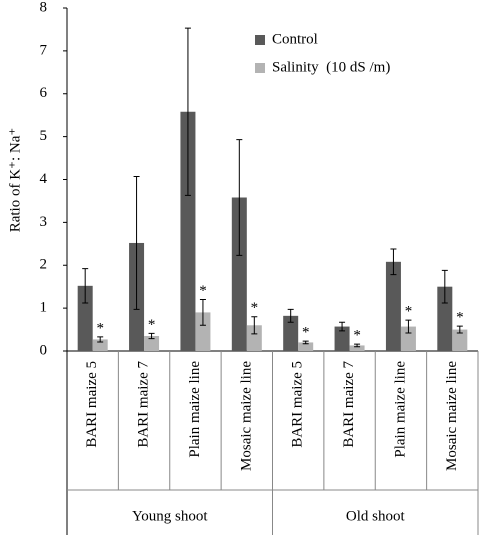 Image resolution: width=484 pixels, height=536 pixels. I want to click on legend-label: Salinity (10 dS /m), so click(331, 67).